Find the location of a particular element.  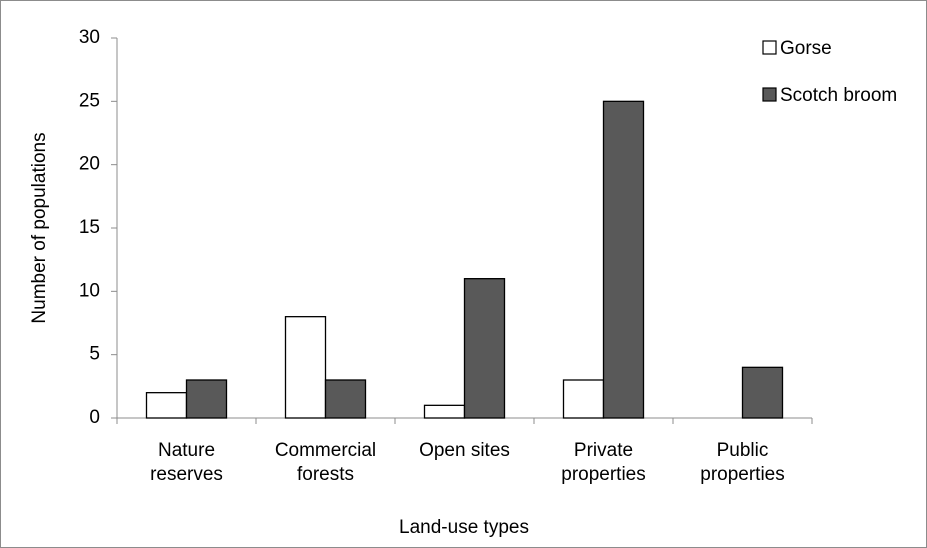

y-tick-label: 20 is located at coordinates (89, 164).